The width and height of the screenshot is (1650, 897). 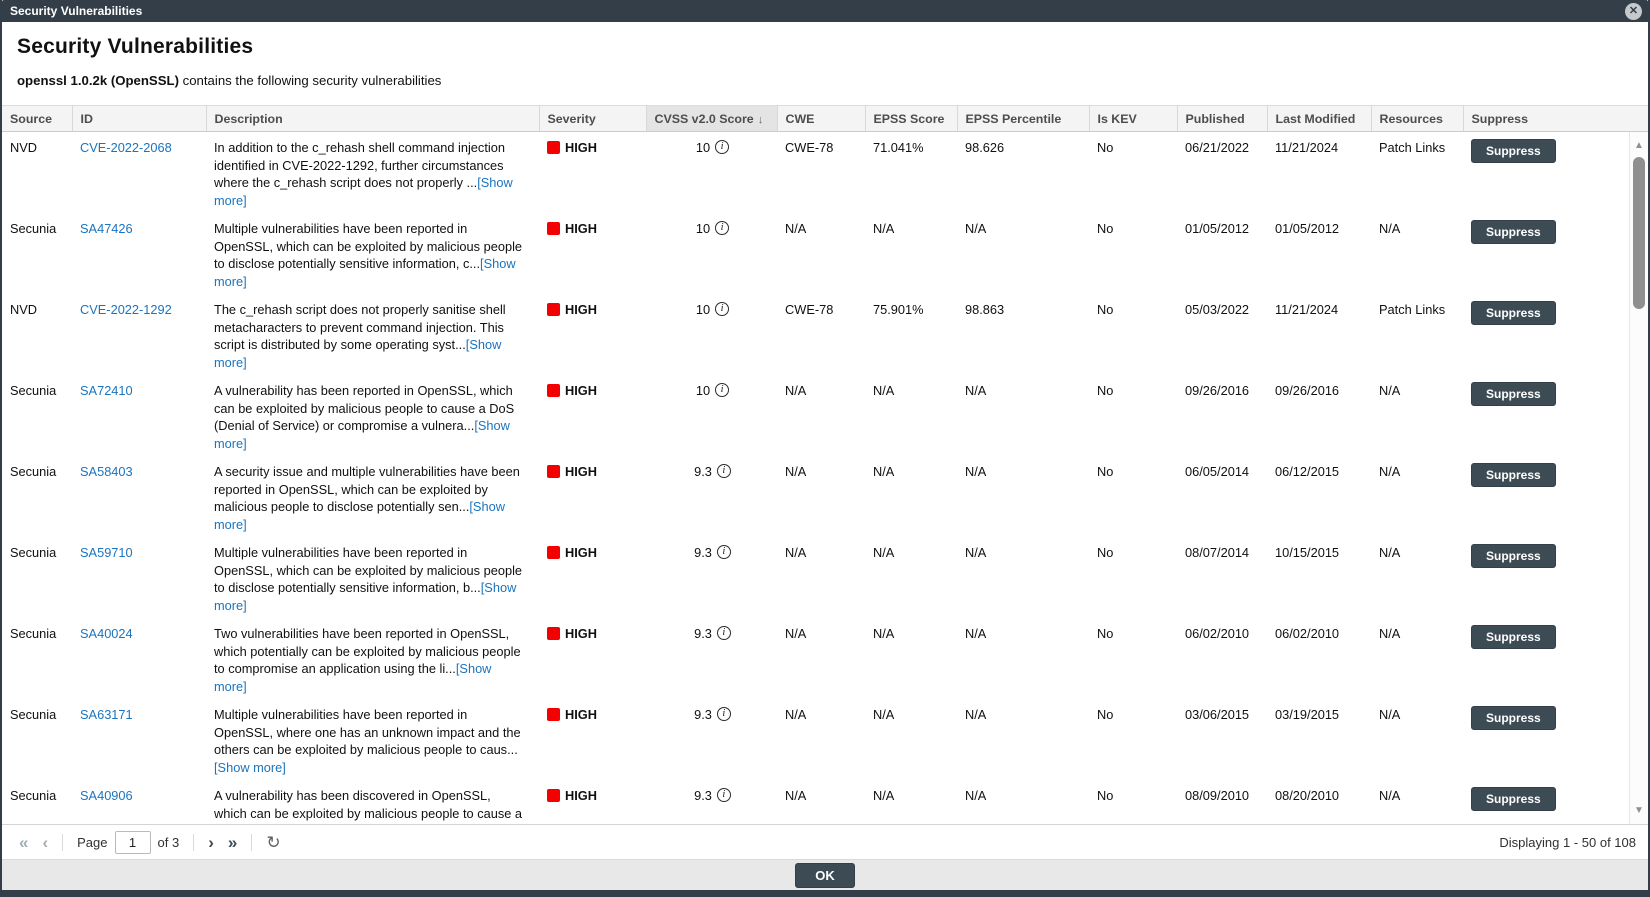 I want to click on cell-source: Secunia, so click(x=33, y=714).